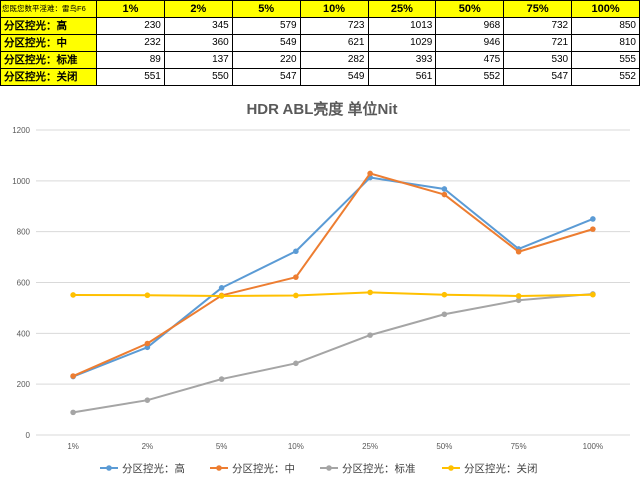  I want to click on table-header-cell: 2%, so click(198, 9).